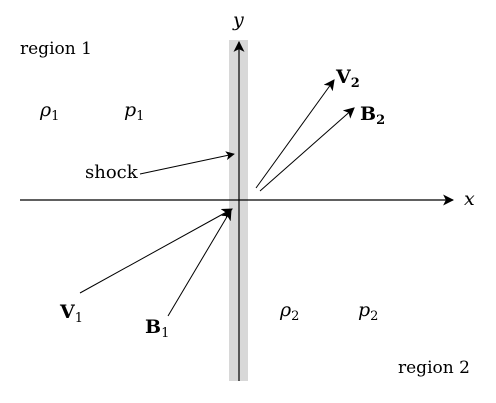 Image resolution: width=496 pixels, height=403 pixels. I want to click on v2-vector-arrow, so click(295, 134).